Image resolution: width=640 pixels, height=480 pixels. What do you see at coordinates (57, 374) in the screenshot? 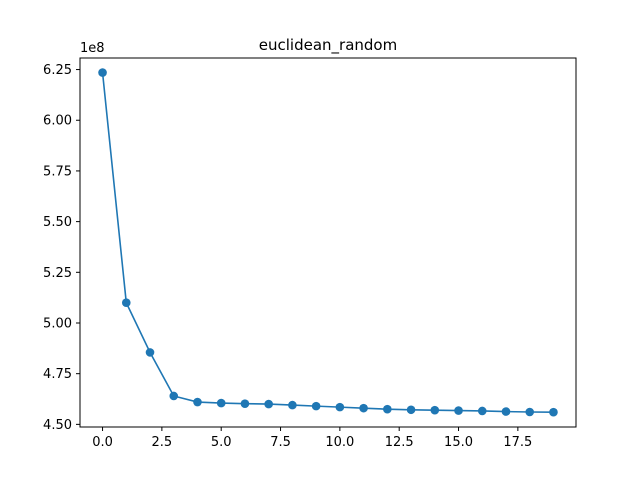
I see `y-tick-label: 4.75` at bounding box center [57, 374].